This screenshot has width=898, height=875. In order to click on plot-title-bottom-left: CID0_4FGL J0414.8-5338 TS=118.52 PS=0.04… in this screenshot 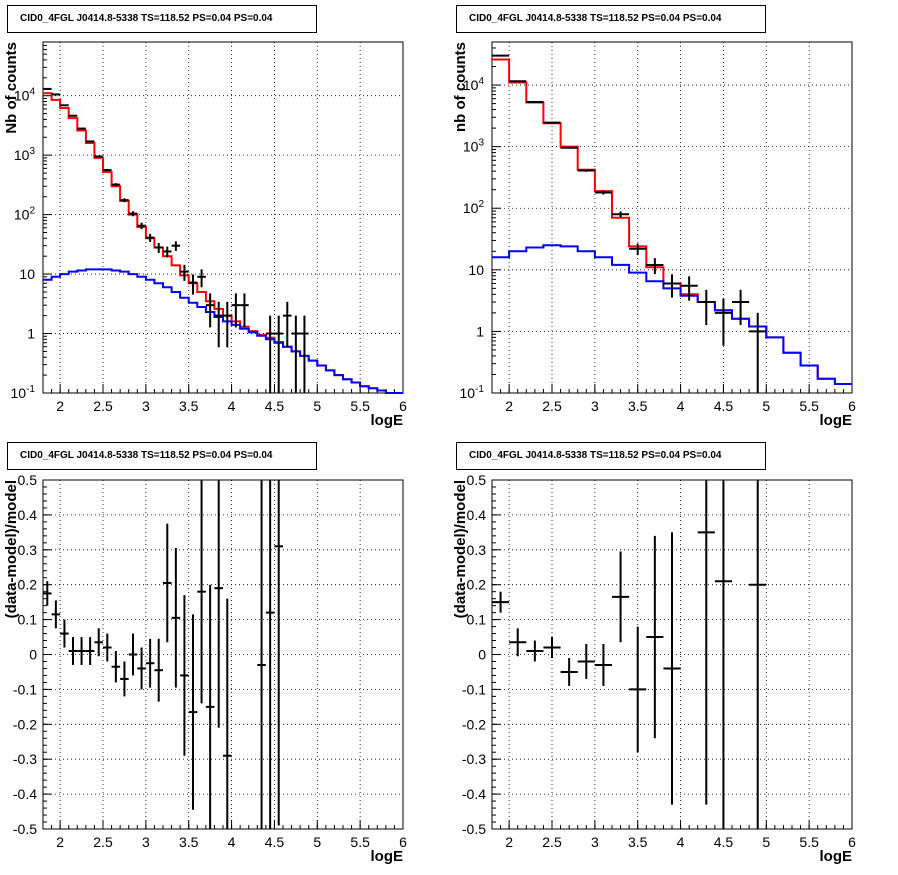, I will do `click(162, 456)`.